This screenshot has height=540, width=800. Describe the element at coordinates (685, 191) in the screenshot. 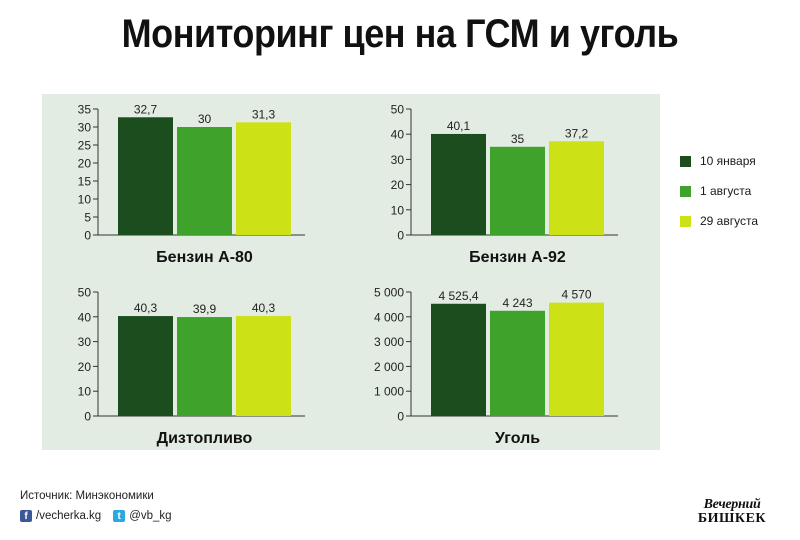

I see `legend-swatch-aug1` at that location.